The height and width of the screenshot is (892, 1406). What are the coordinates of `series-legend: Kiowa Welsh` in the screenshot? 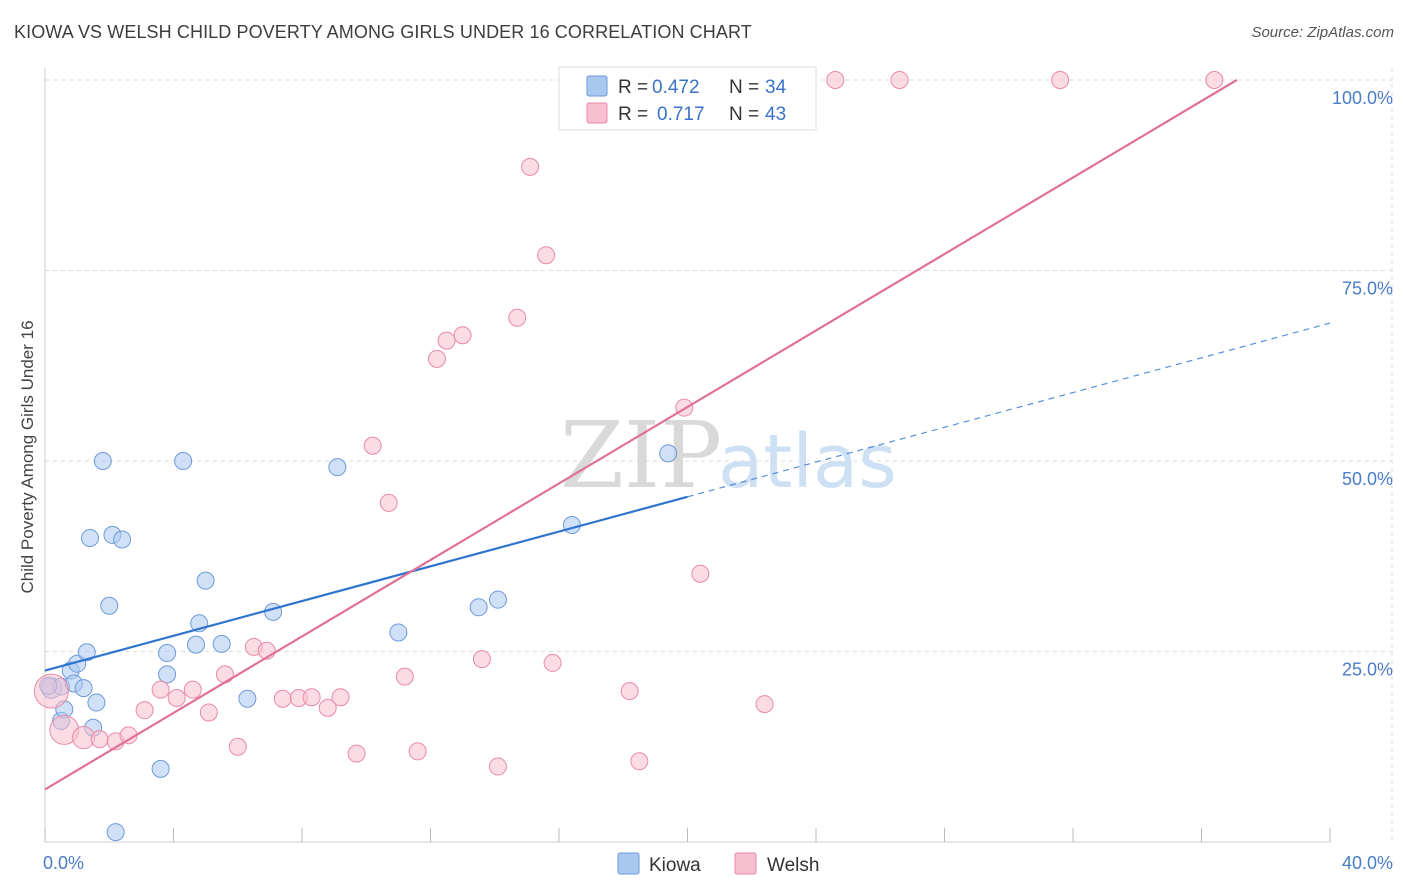 It's located at (718, 864).